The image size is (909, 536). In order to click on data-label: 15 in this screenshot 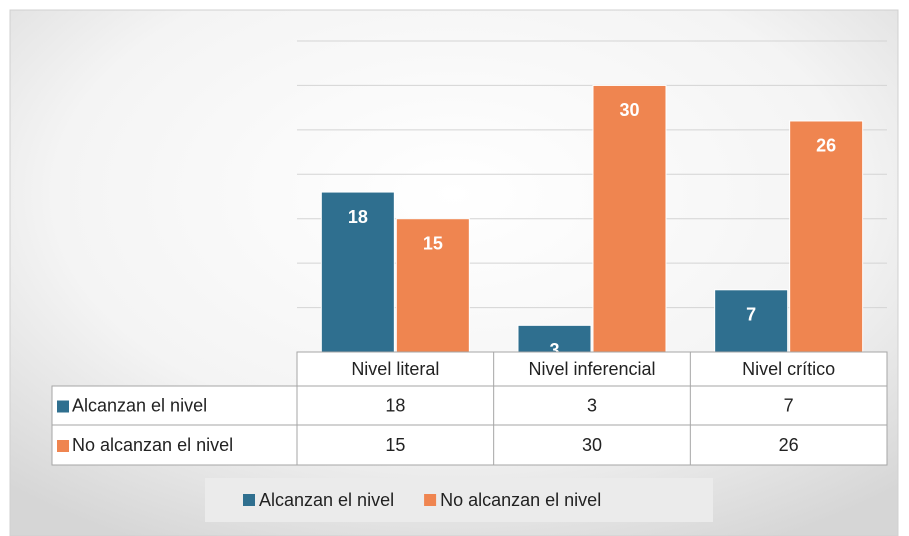, I will do `click(433, 243)`.